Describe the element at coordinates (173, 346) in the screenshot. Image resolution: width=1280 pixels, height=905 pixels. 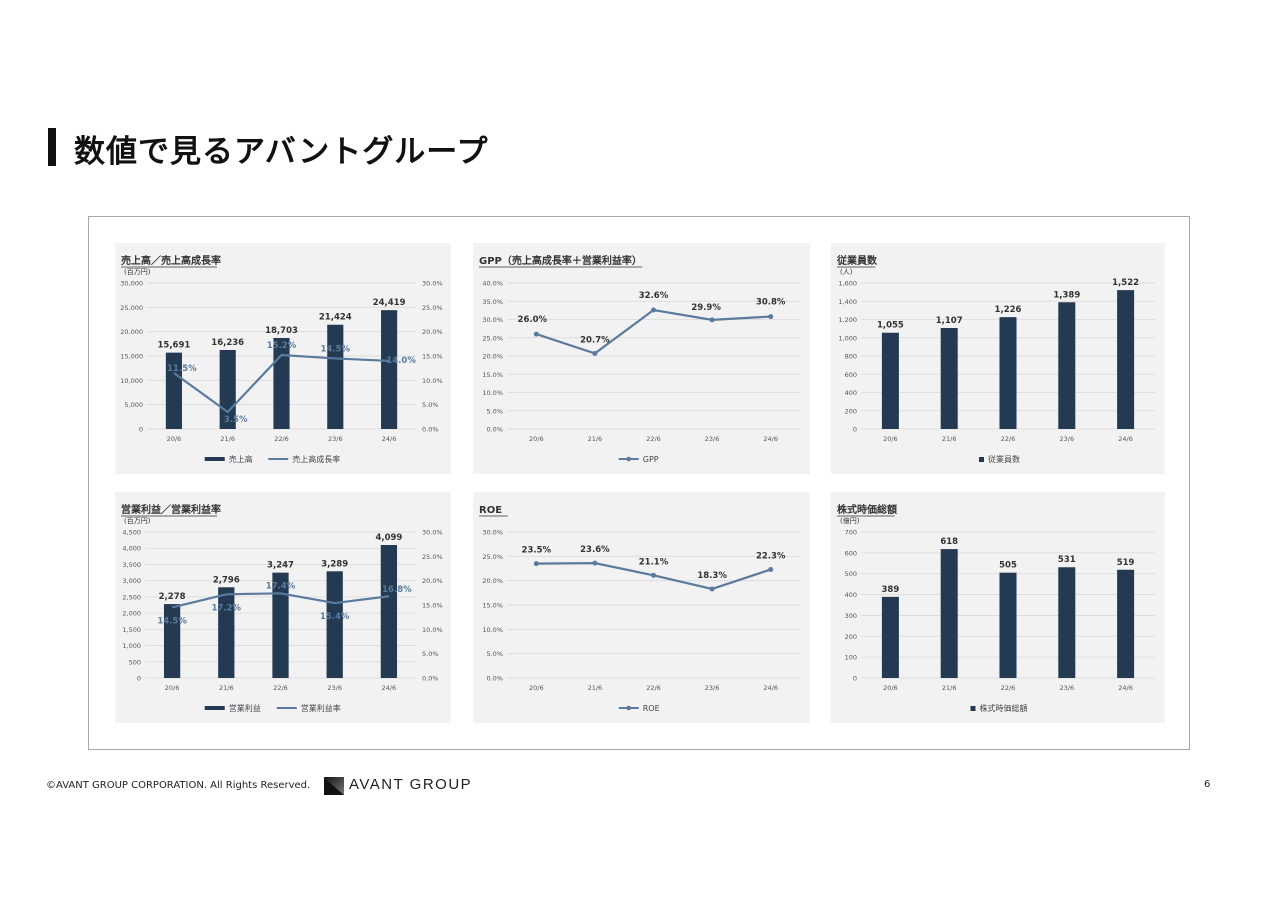
I see `bar-data-label: 15,691` at that location.